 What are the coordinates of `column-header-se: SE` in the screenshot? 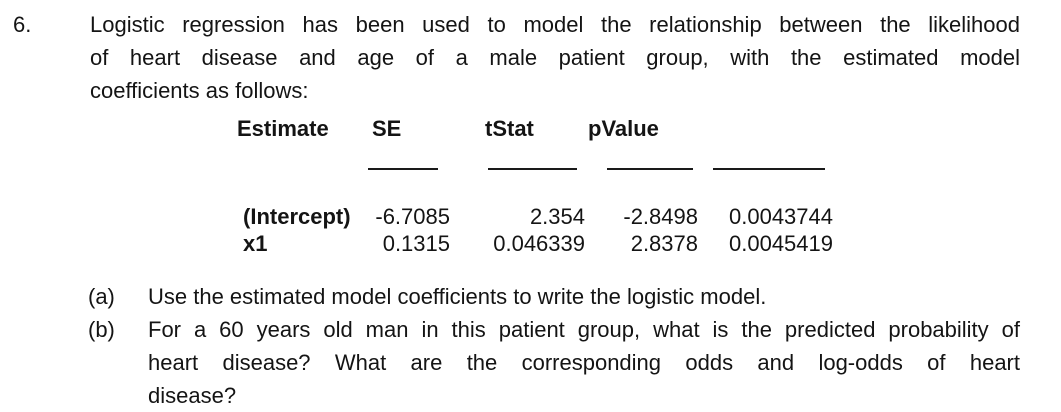 It's located at (387, 128).